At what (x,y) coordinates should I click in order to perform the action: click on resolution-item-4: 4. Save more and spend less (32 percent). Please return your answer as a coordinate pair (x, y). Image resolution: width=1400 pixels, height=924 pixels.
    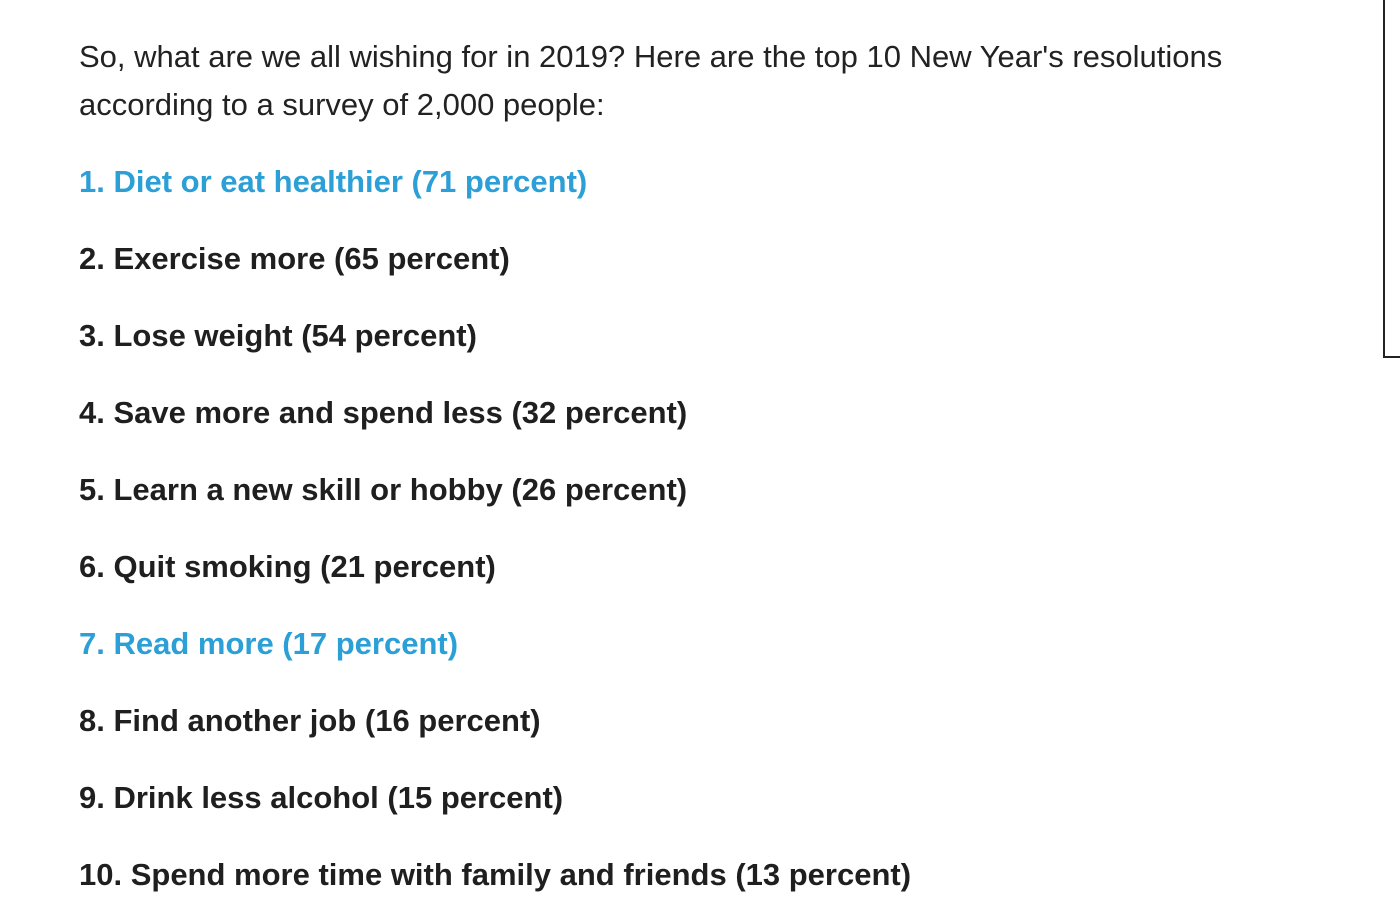
    Looking at the image, I should click on (383, 412).